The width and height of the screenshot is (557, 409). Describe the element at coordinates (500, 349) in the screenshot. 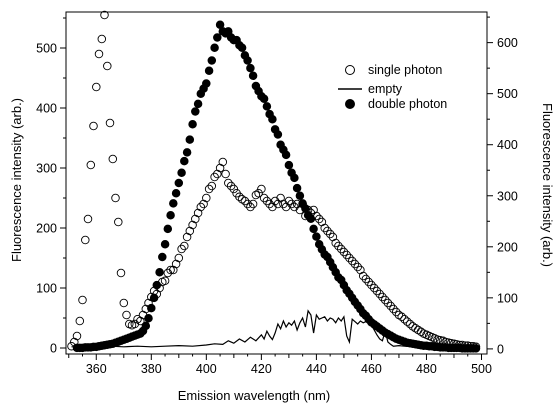

I see `y-right-tick-label: 0` at that location.